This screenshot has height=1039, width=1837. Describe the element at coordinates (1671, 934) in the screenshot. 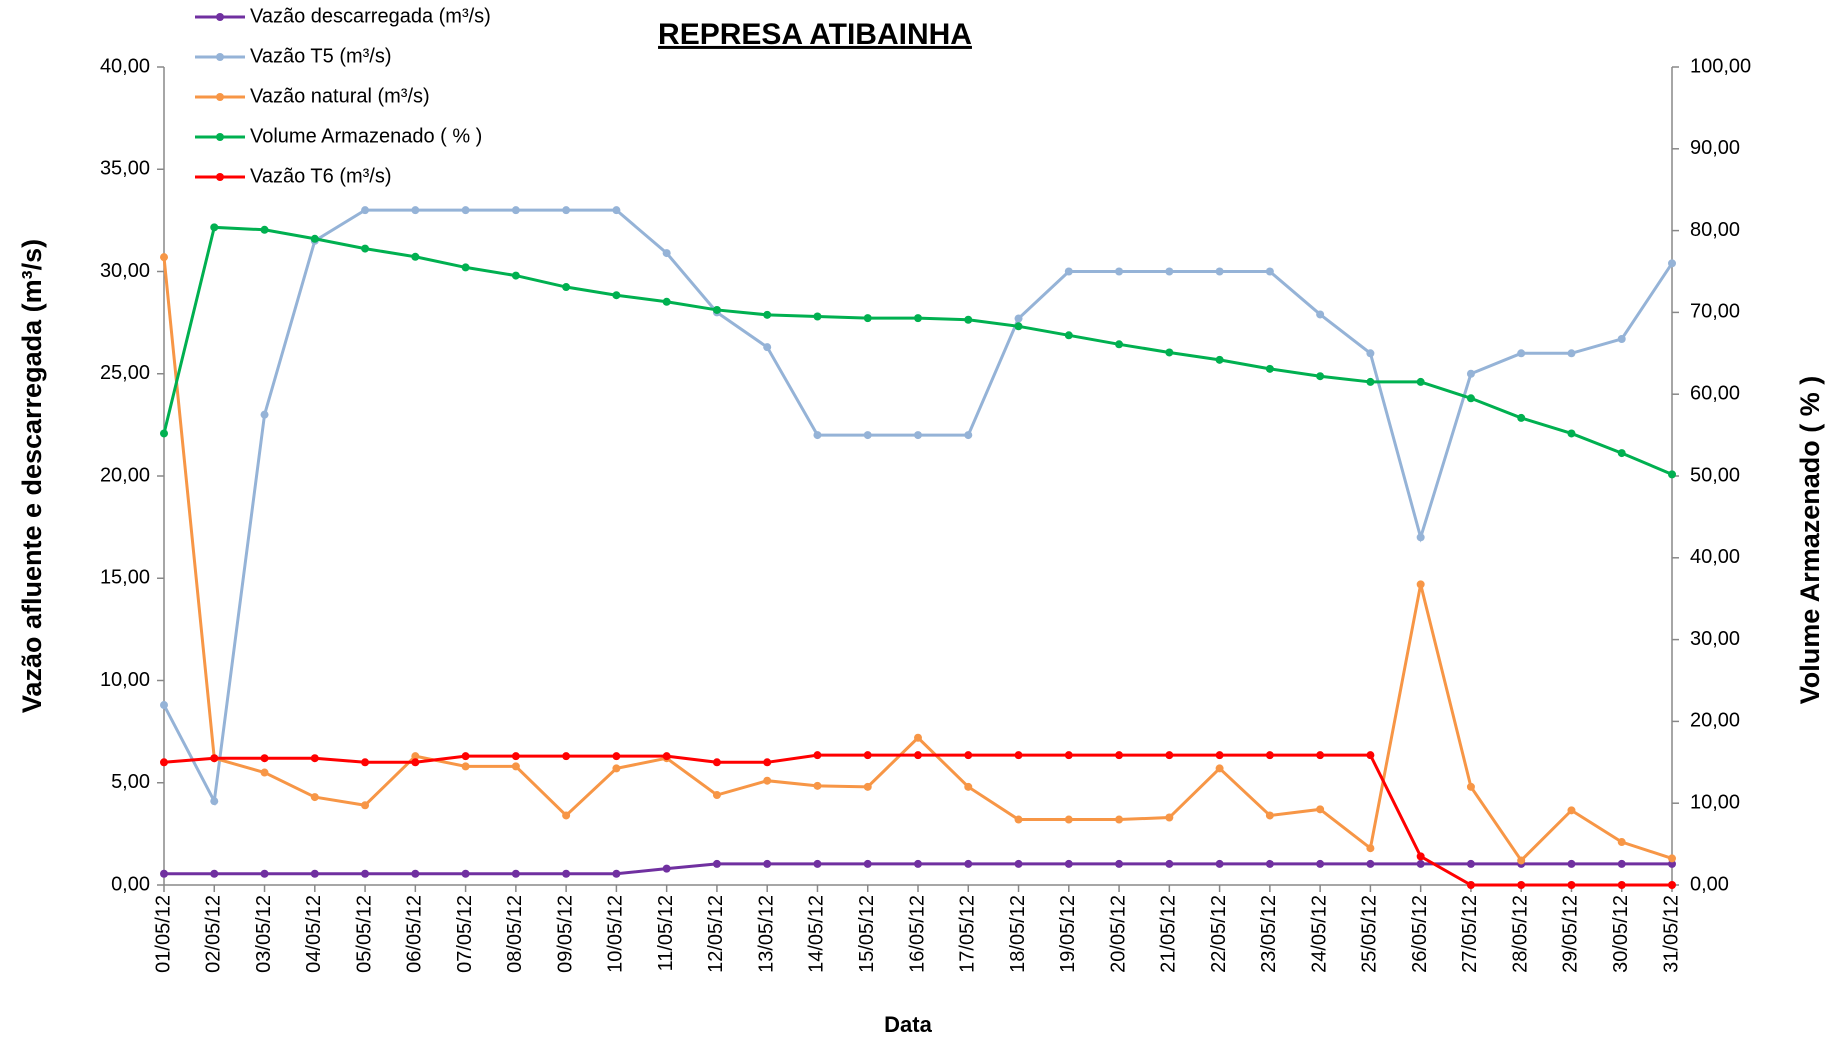

I see `x-tick-label: 31/05/12` at that location.